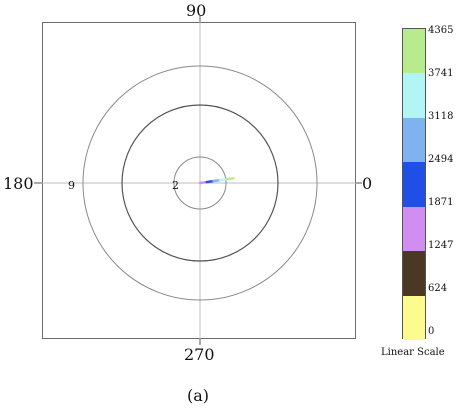  What do you see at coordinates (441, 73) in the screenshot?
I see `colorbar-tick-label: 3741` at bounding box center [441, 73].